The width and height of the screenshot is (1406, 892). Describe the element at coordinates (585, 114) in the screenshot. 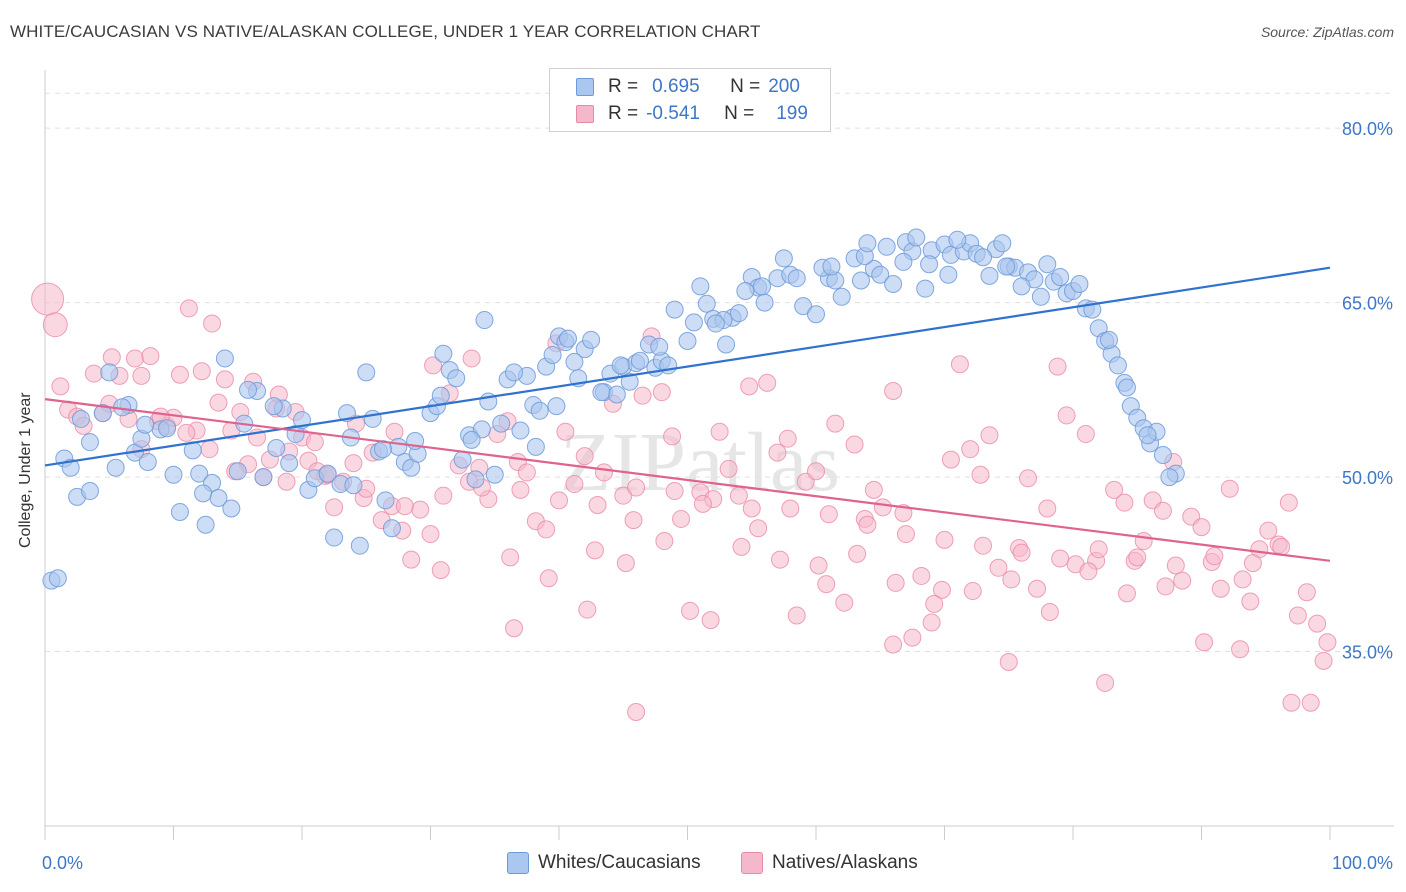

I see `legend-swatch-pink` at that location.